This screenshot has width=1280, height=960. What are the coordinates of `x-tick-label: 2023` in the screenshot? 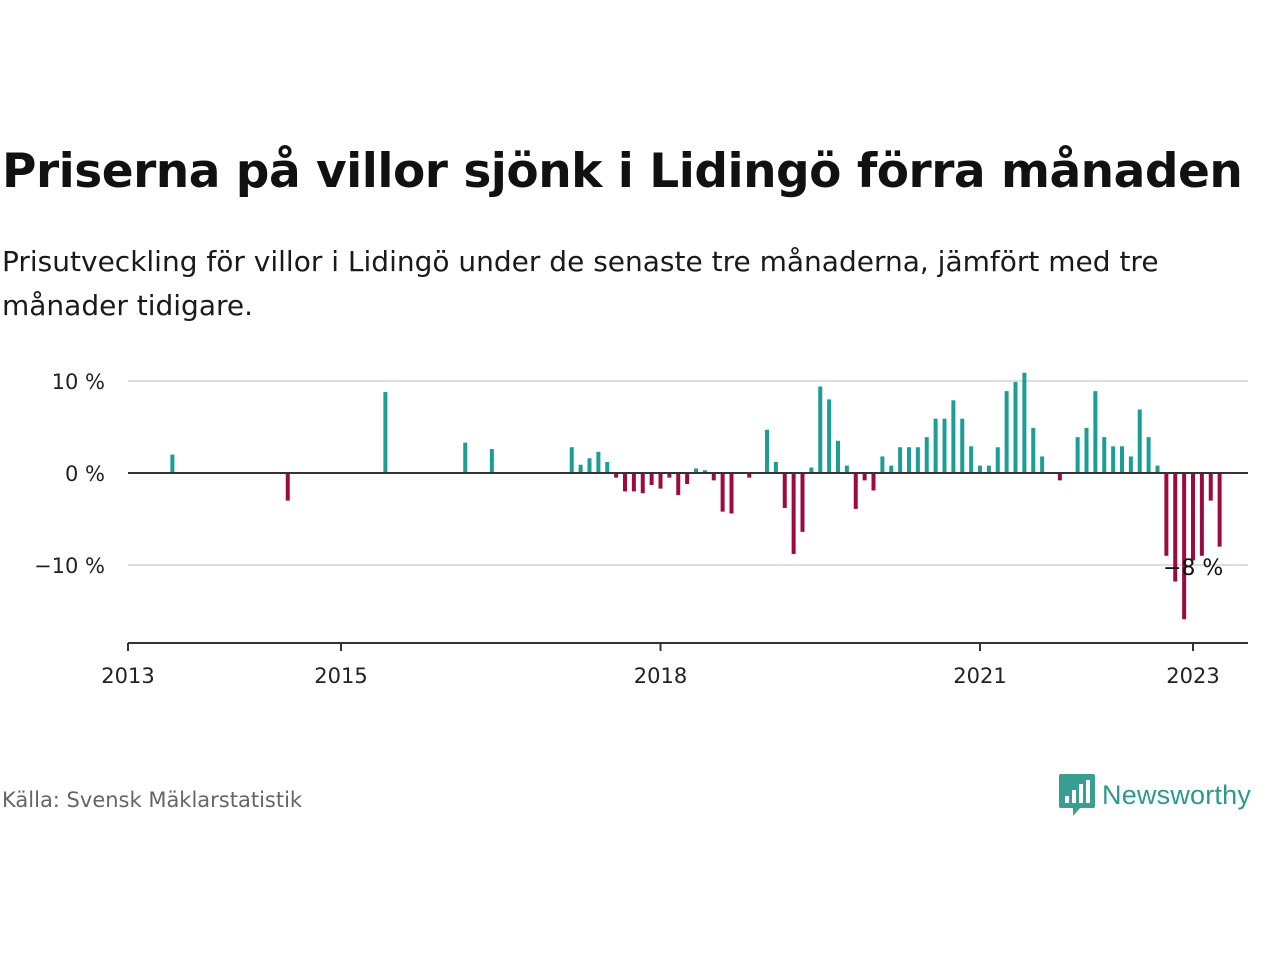 It's located at (1192, 676).